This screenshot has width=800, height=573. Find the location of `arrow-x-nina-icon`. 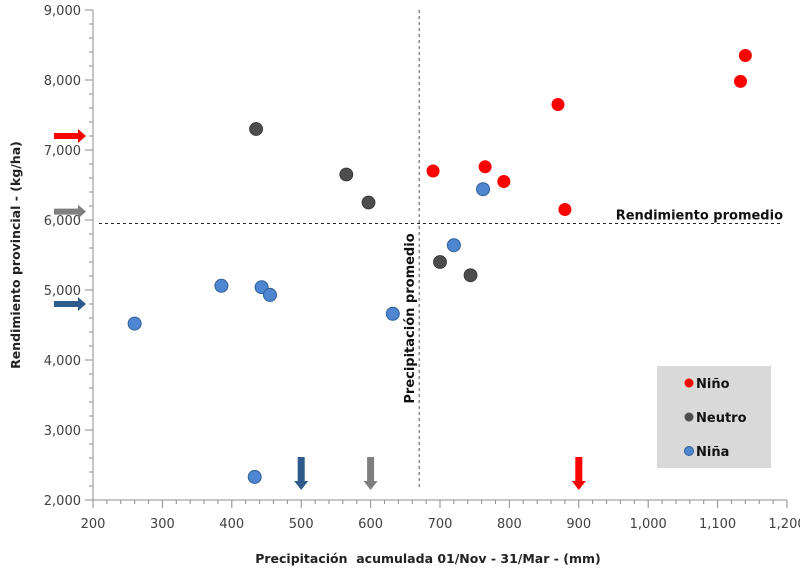

arrow-x-nina-icon is located at coordinates (301, 473).